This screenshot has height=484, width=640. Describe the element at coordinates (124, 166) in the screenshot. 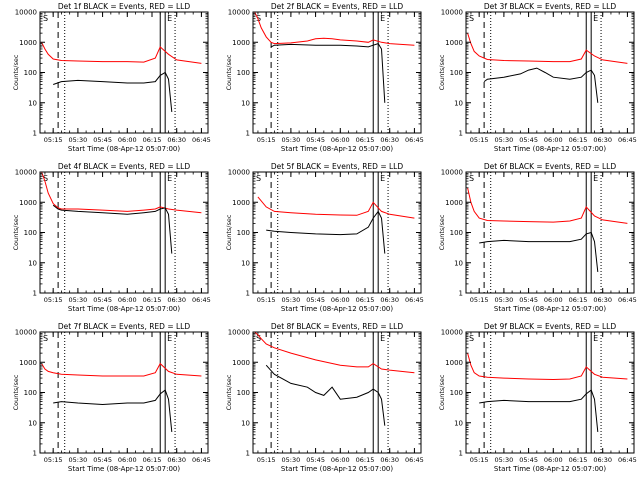

I see `panel-title: Det 4f BLACK = Events, RED = LLD` at that location.